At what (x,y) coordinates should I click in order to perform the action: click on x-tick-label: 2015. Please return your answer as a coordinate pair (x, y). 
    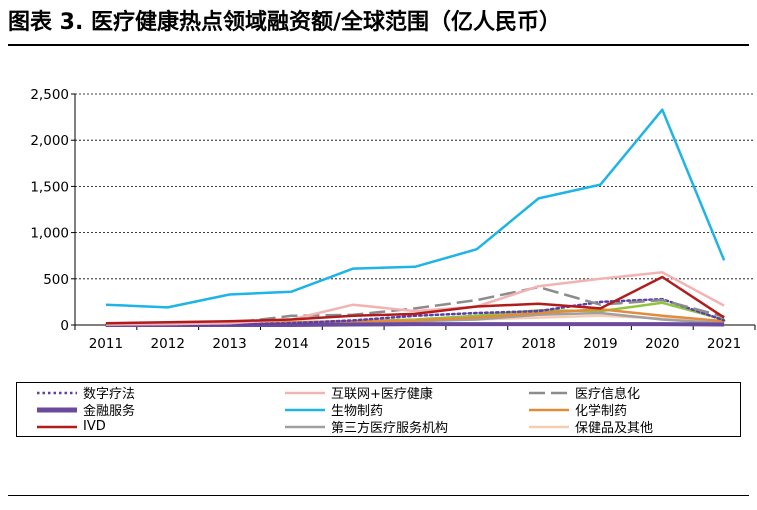
    Looking at the image, I should click on (353, 344).